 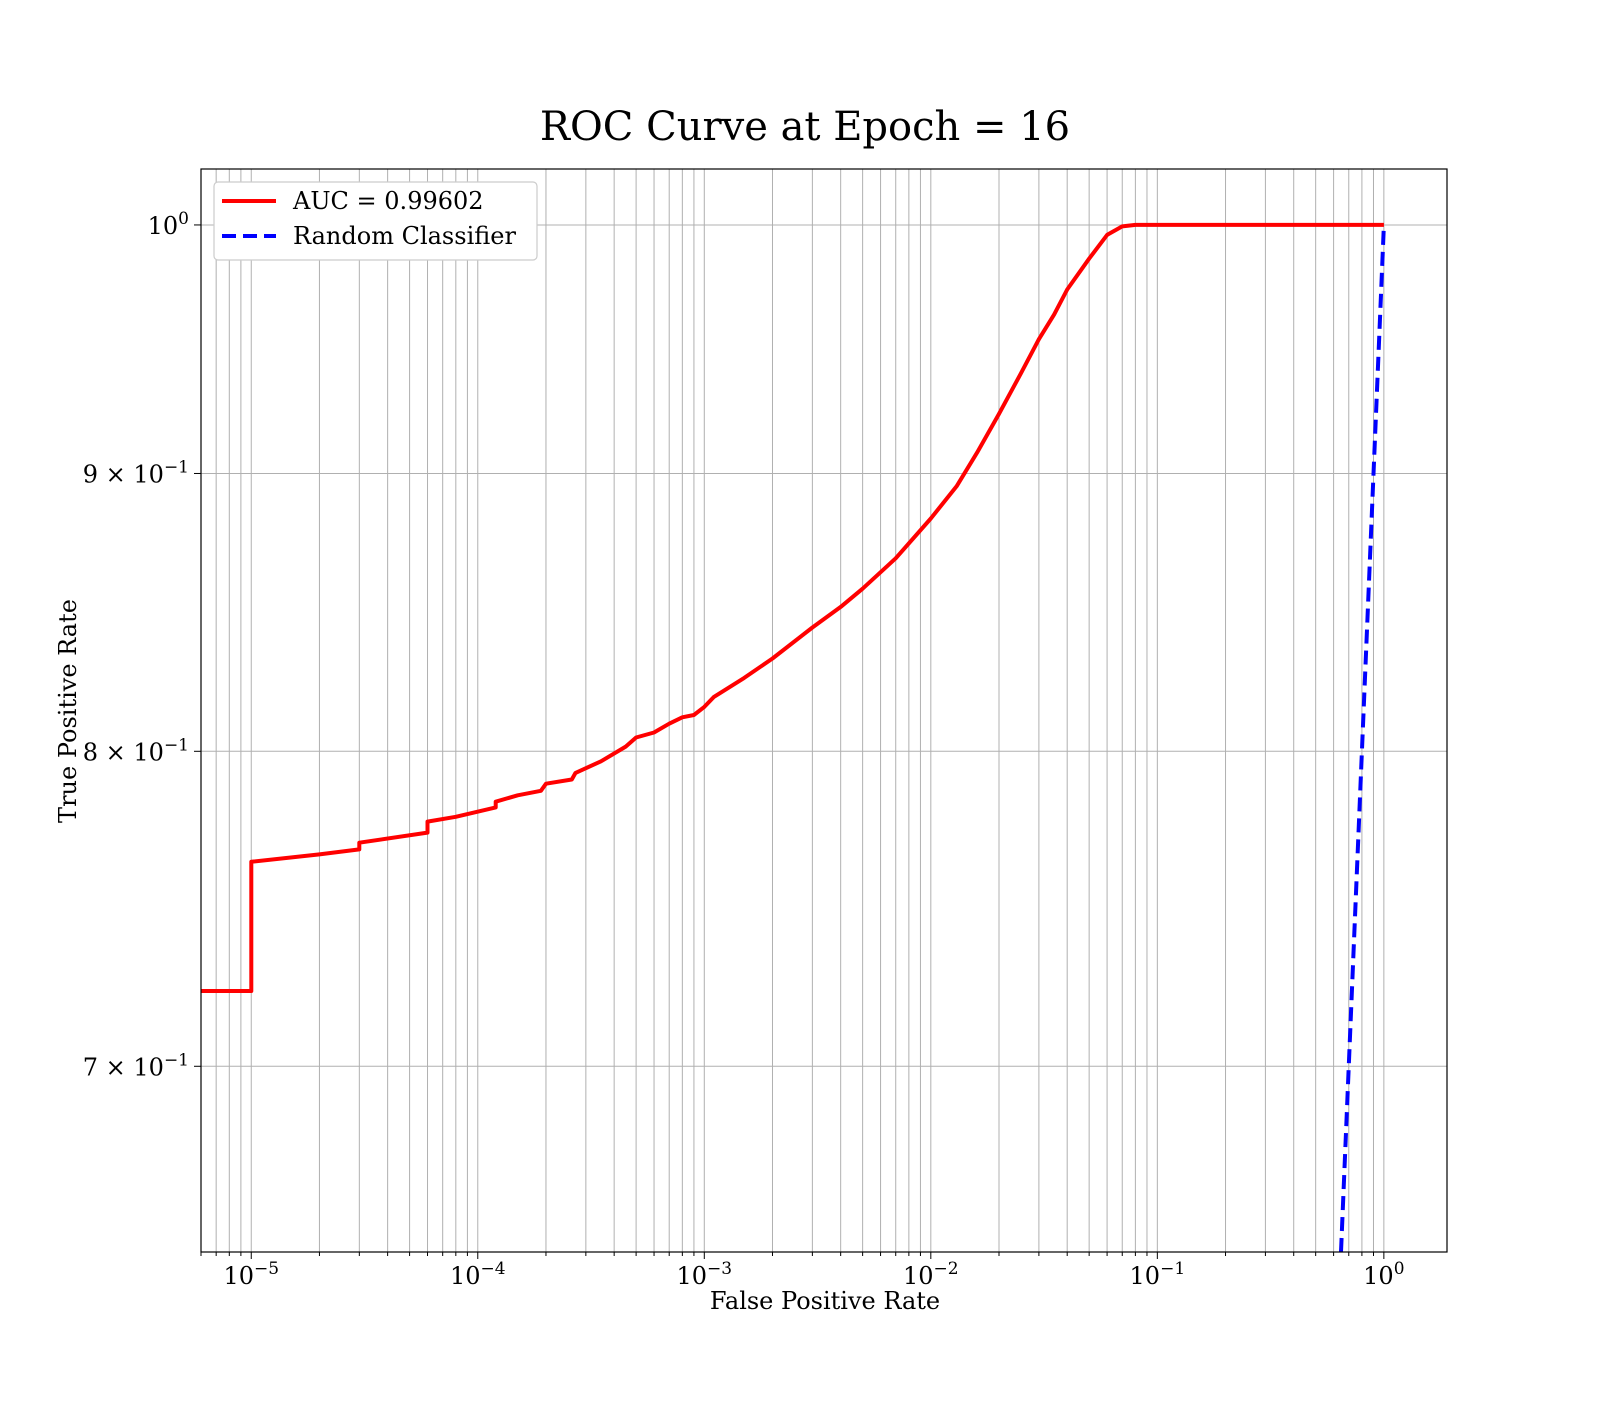 What do you see at coordinates (805, 127) in the screenshot?
I see `chart-title: ROC Curve at Epoch = 16` at bounding box center [805, 127].